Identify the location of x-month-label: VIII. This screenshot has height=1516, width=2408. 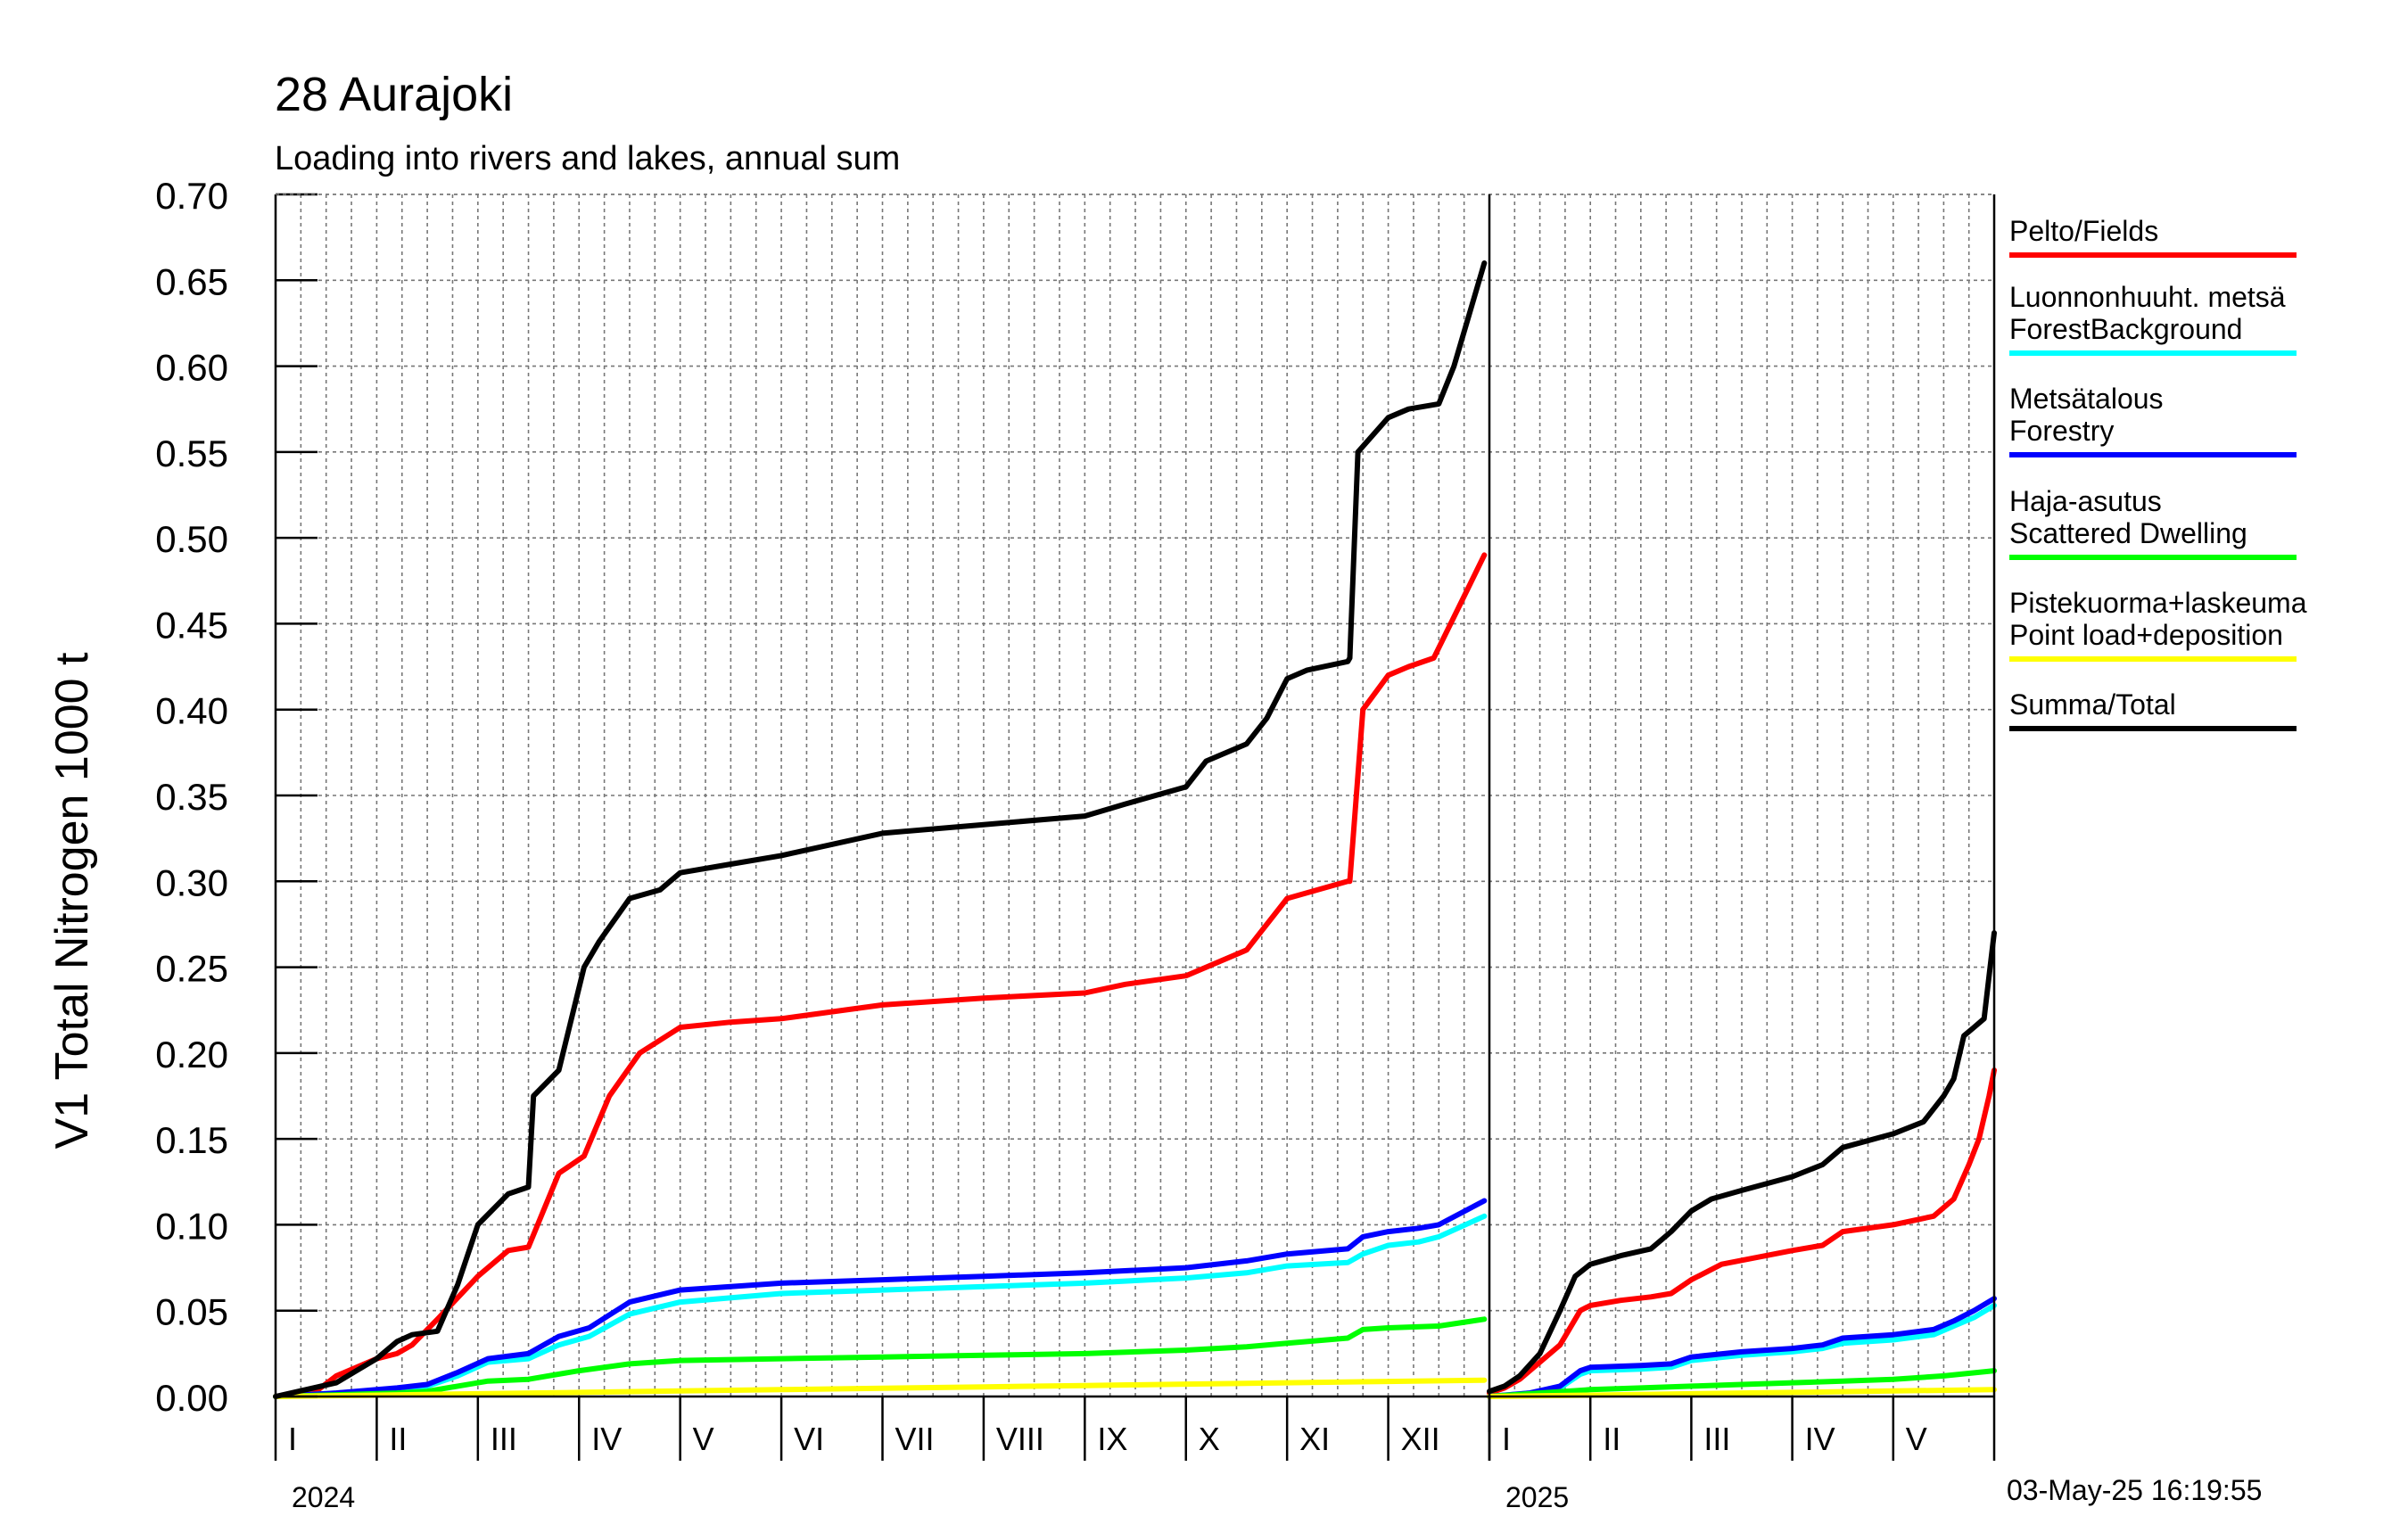
(1020, 1439).